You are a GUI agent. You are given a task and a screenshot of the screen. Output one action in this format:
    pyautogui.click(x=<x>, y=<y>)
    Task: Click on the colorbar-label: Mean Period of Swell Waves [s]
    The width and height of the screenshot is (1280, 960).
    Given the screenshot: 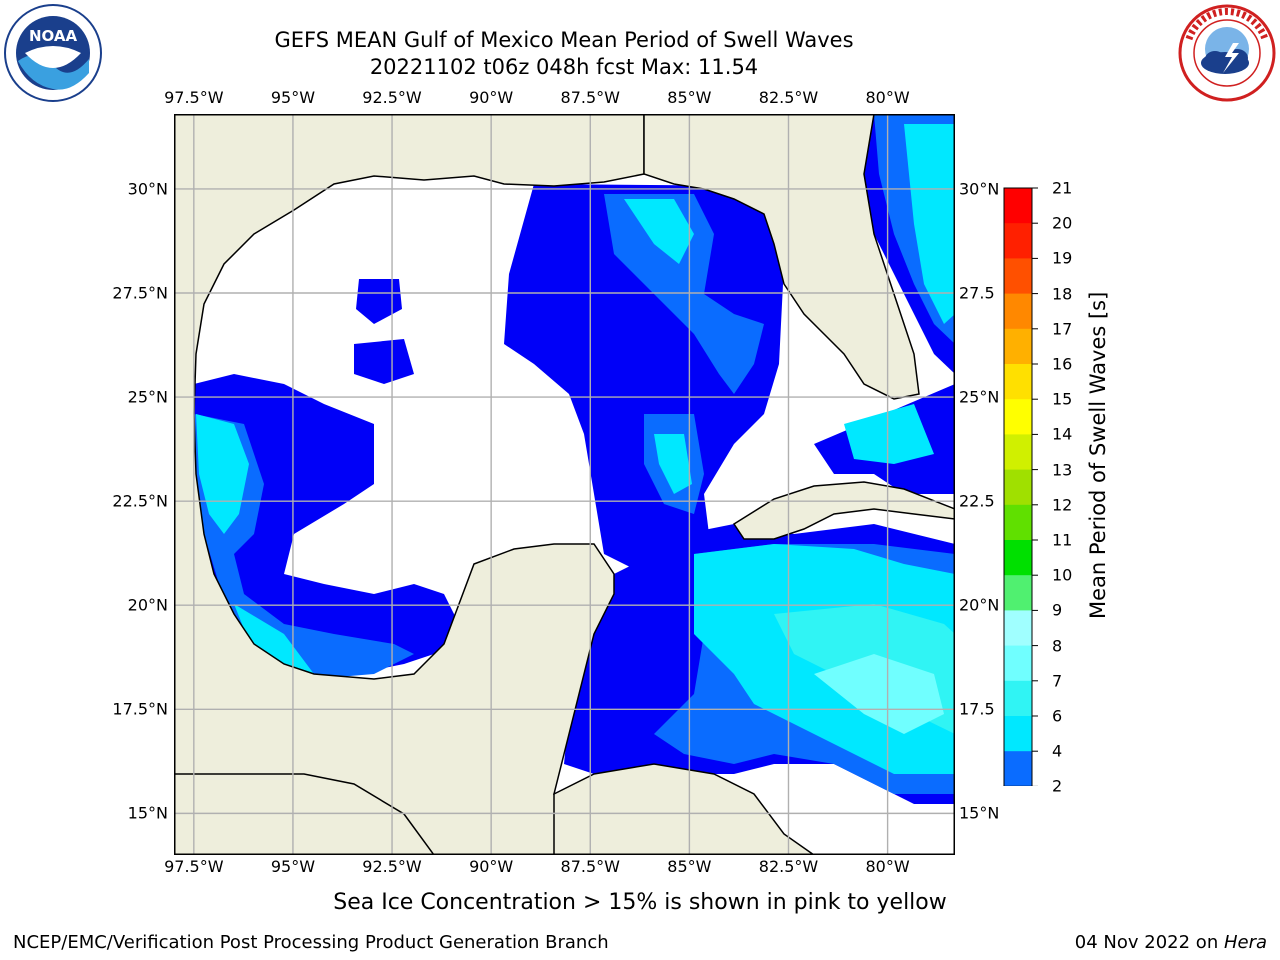 What is the action you would take?
    pyautogui.click(x=1098, y=455)
    